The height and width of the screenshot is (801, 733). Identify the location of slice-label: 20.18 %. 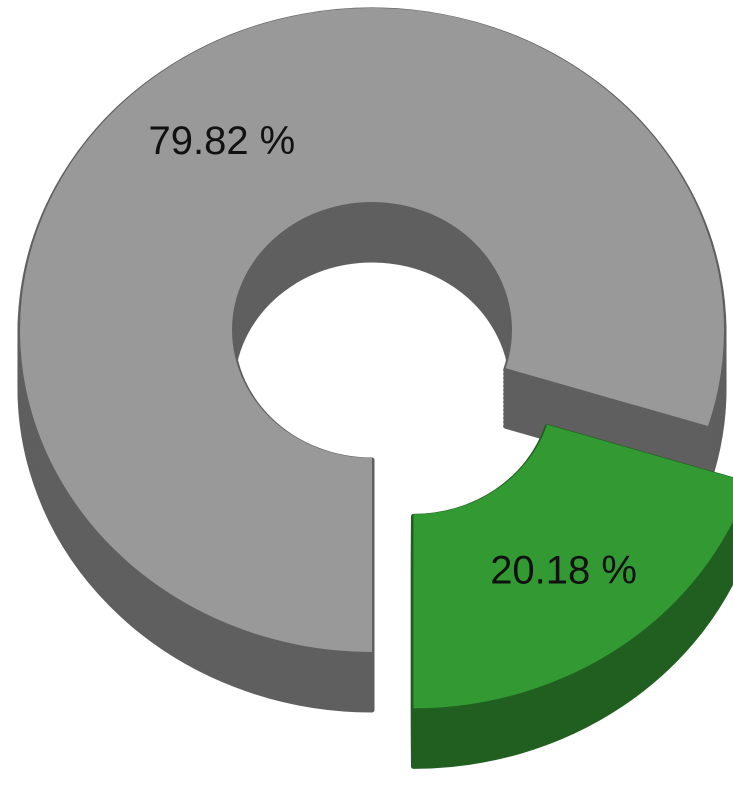
(563, 571).